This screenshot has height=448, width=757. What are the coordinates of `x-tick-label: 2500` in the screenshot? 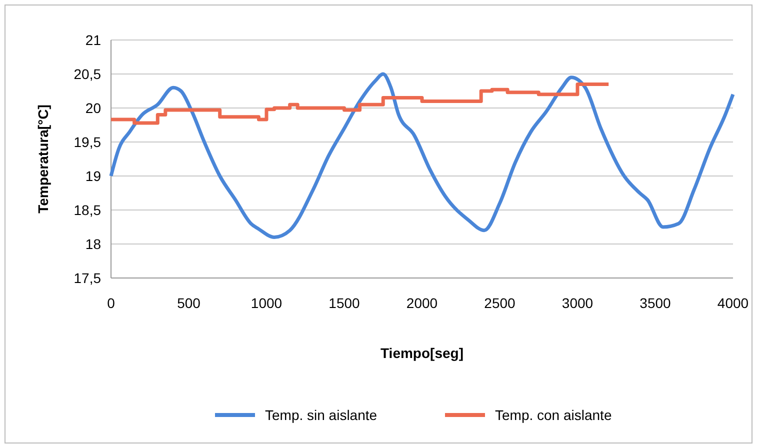 It's located at (500, 303).